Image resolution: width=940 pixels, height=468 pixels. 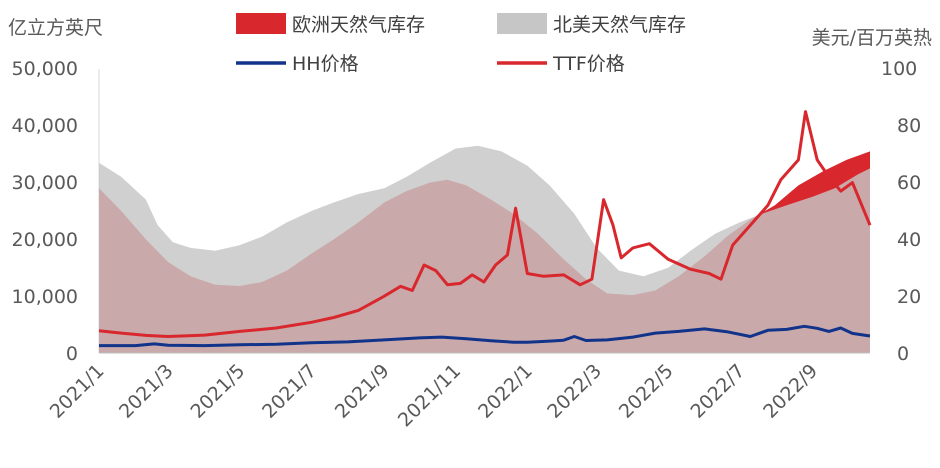 What do you see at coordinates (325, 64) in the screenshot?
I see `legend-label-hh-price: HH价格` at bounding box center [325, 64].